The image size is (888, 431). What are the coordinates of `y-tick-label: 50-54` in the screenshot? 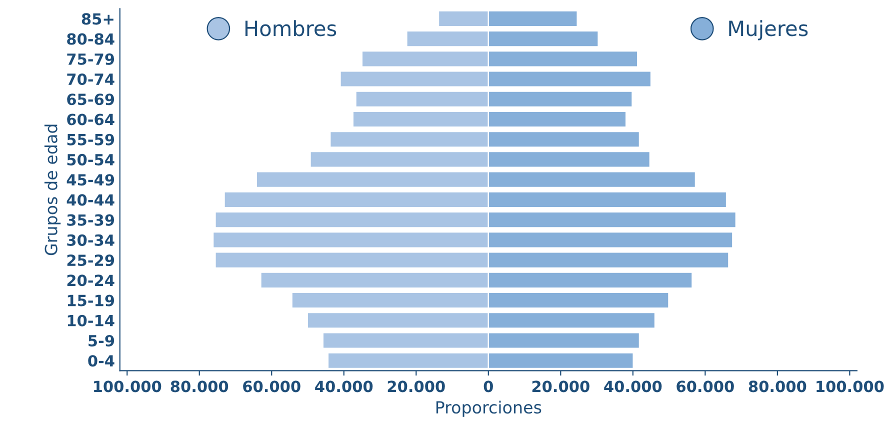 It's located at (90, 160).